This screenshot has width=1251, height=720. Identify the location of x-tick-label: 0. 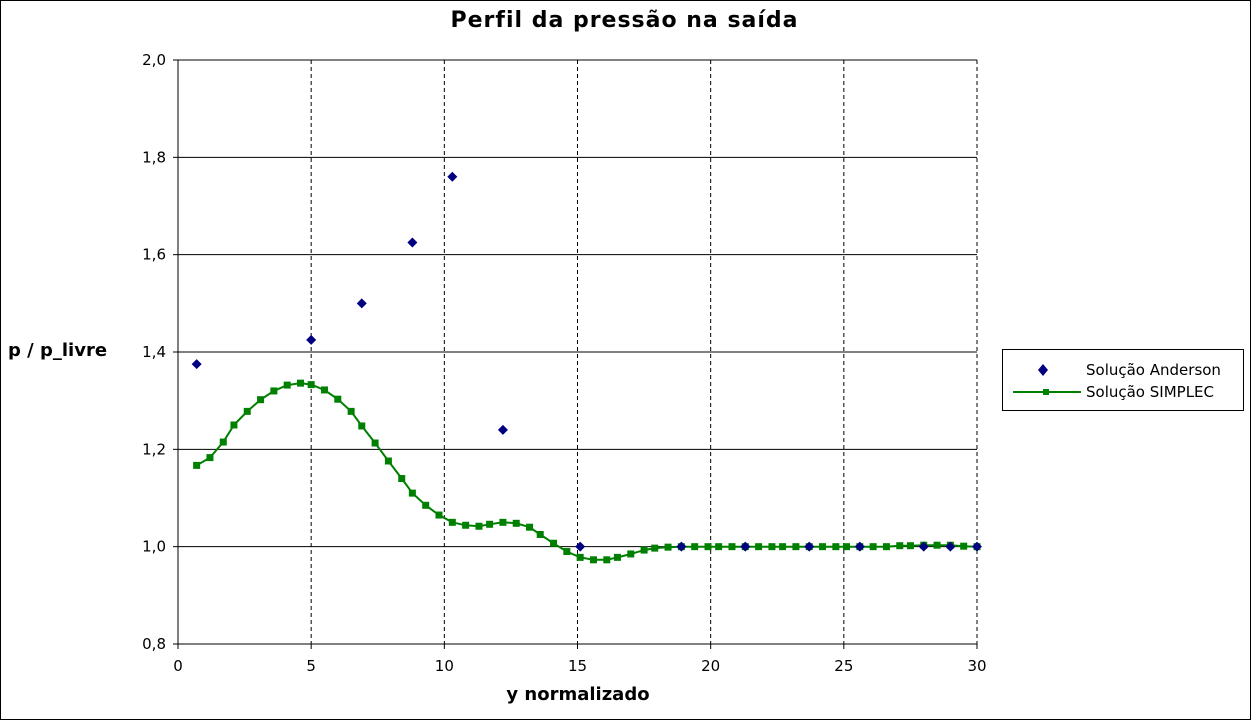
(178, 666).